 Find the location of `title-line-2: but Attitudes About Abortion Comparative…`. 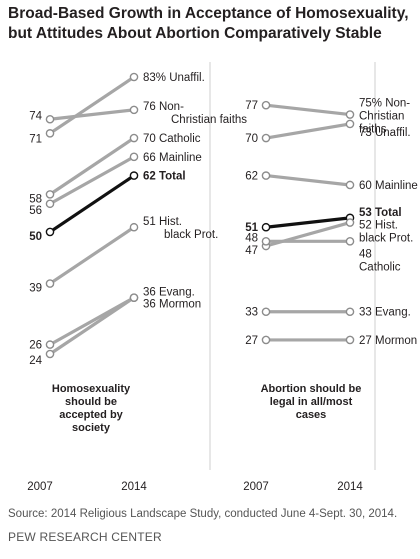

title-line-2: but Attitudes About Abortion Comparative… is located at coordinates (195, 33).